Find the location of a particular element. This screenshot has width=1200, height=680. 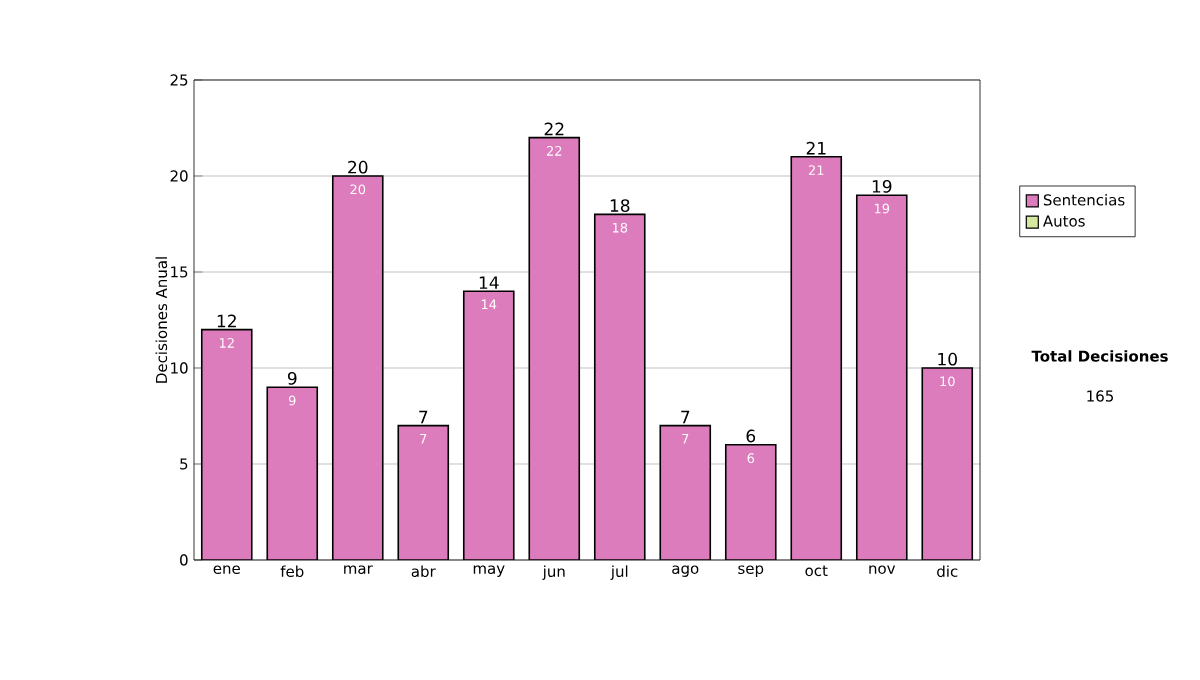

total-label: 21 is located at coordinates (816, 148).